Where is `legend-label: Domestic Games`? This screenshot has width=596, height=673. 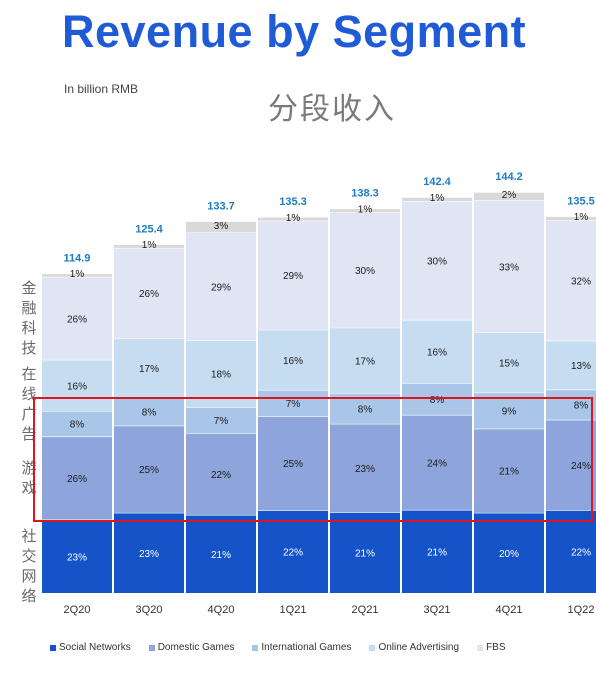
legend-label: Domestic Games is located at coordinates (196, 647).